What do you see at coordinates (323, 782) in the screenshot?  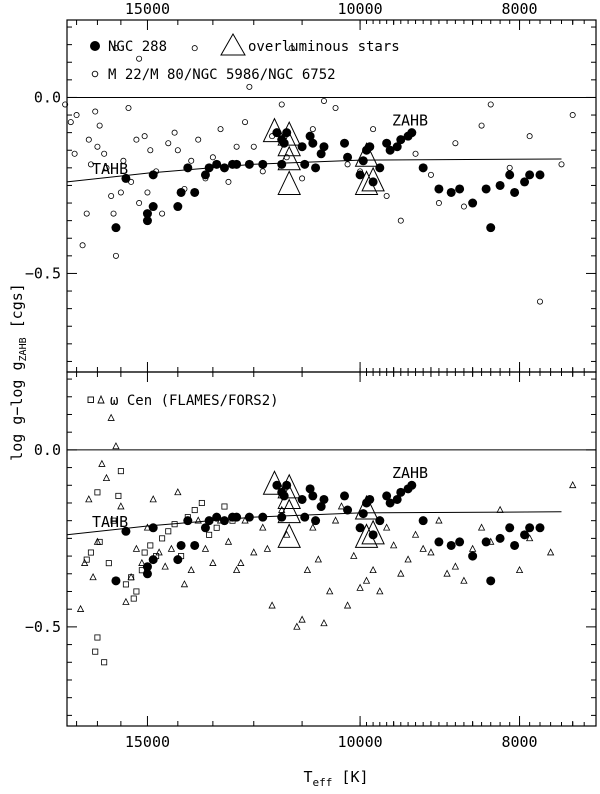 I see `x-axis-label-sub: eff` at bounding box center [323, 782].